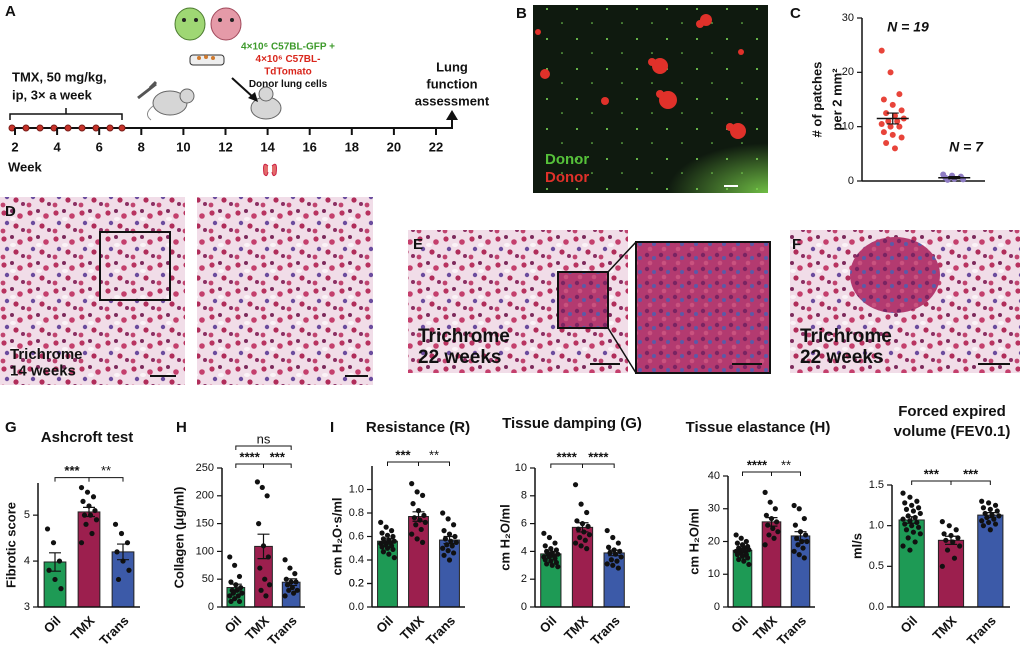 Image resolution: width=1024 pixels, height=654 pixels. Describe the element at coordinates (99, 146) in the screenshot. I see `week-label: 6` at that location.